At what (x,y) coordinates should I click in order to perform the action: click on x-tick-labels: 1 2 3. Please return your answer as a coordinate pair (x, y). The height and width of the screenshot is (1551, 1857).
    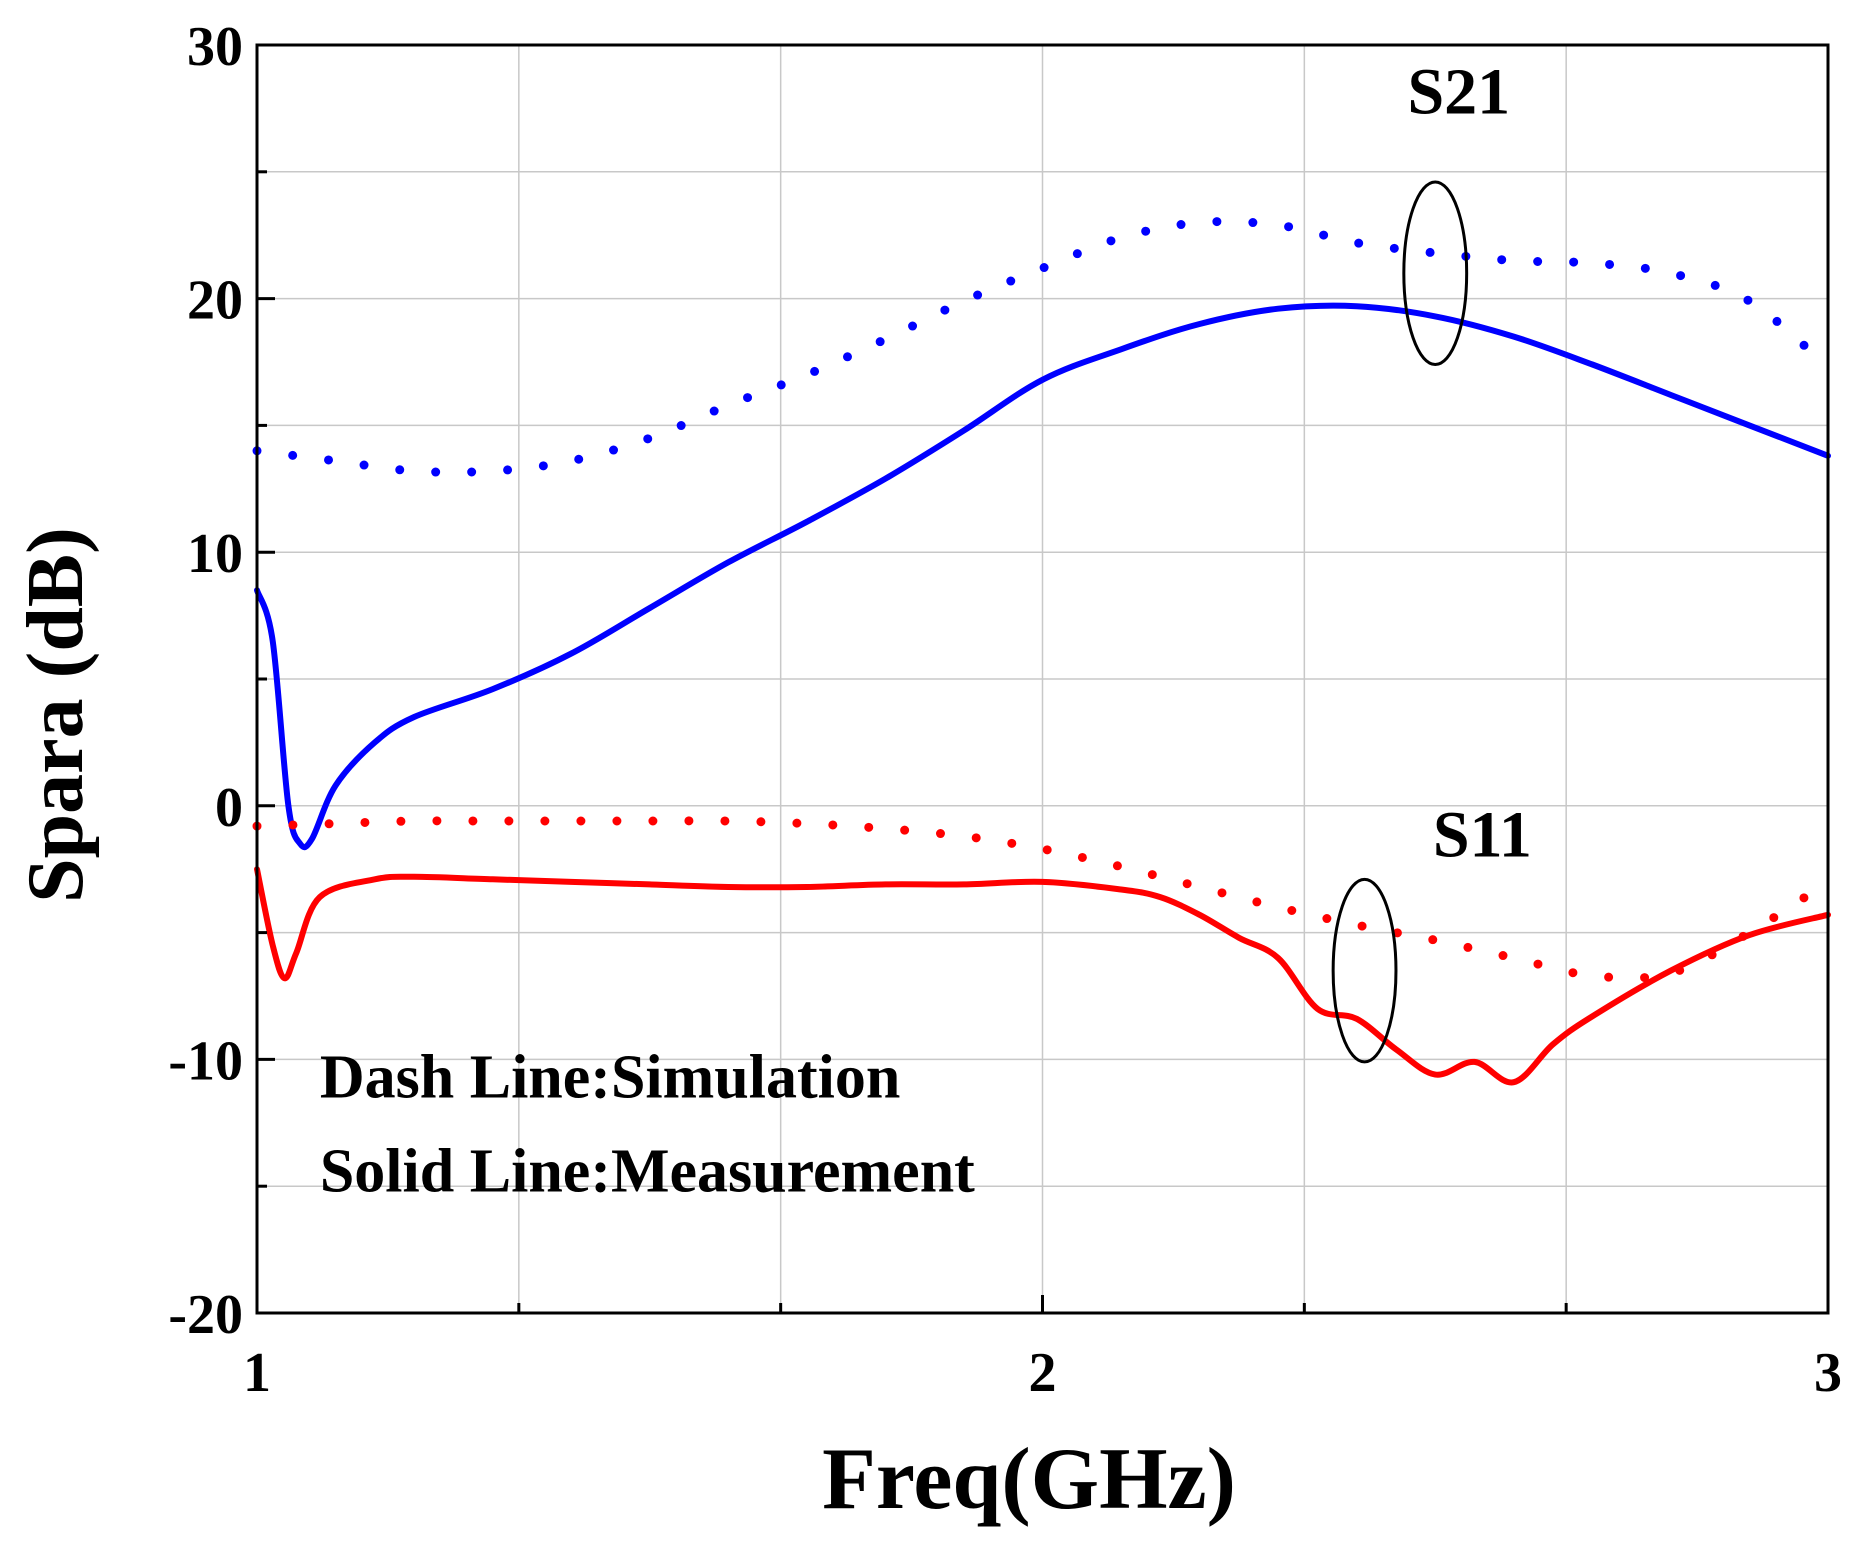
    Looking at the image, I should click on (1042, 1373).